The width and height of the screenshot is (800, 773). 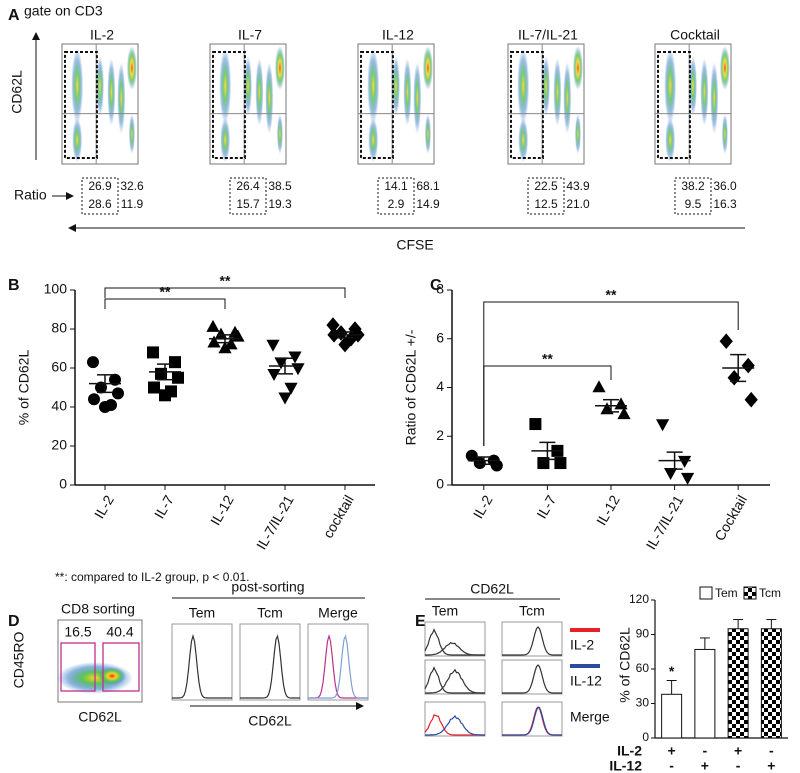 What do you see at coordinates (119, 632) in the screenshot?
I see `gate-value: 40.4` at bounding box center [119, 632].